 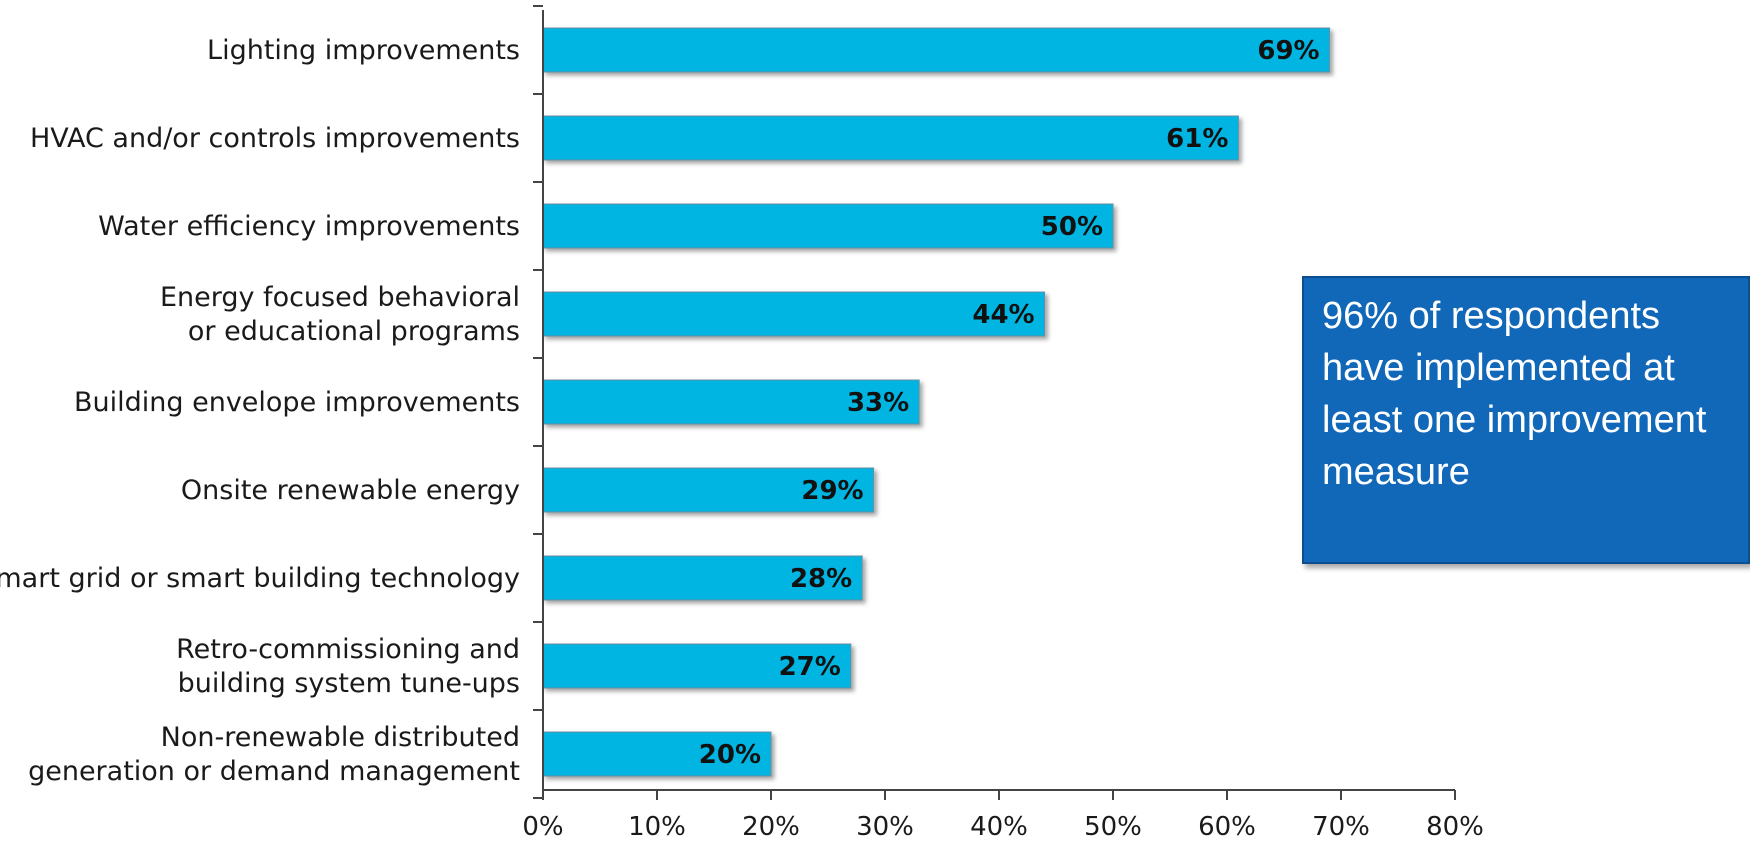 I want to click on category-label-line: HVAC and/or controls improvements, so click(x=275, y=138).